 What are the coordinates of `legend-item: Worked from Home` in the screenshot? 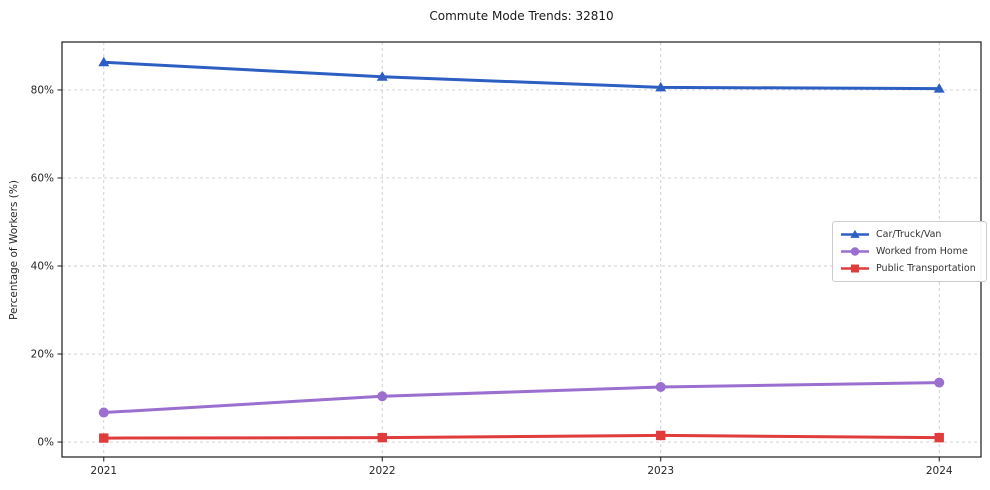 It's located at (908, 251).